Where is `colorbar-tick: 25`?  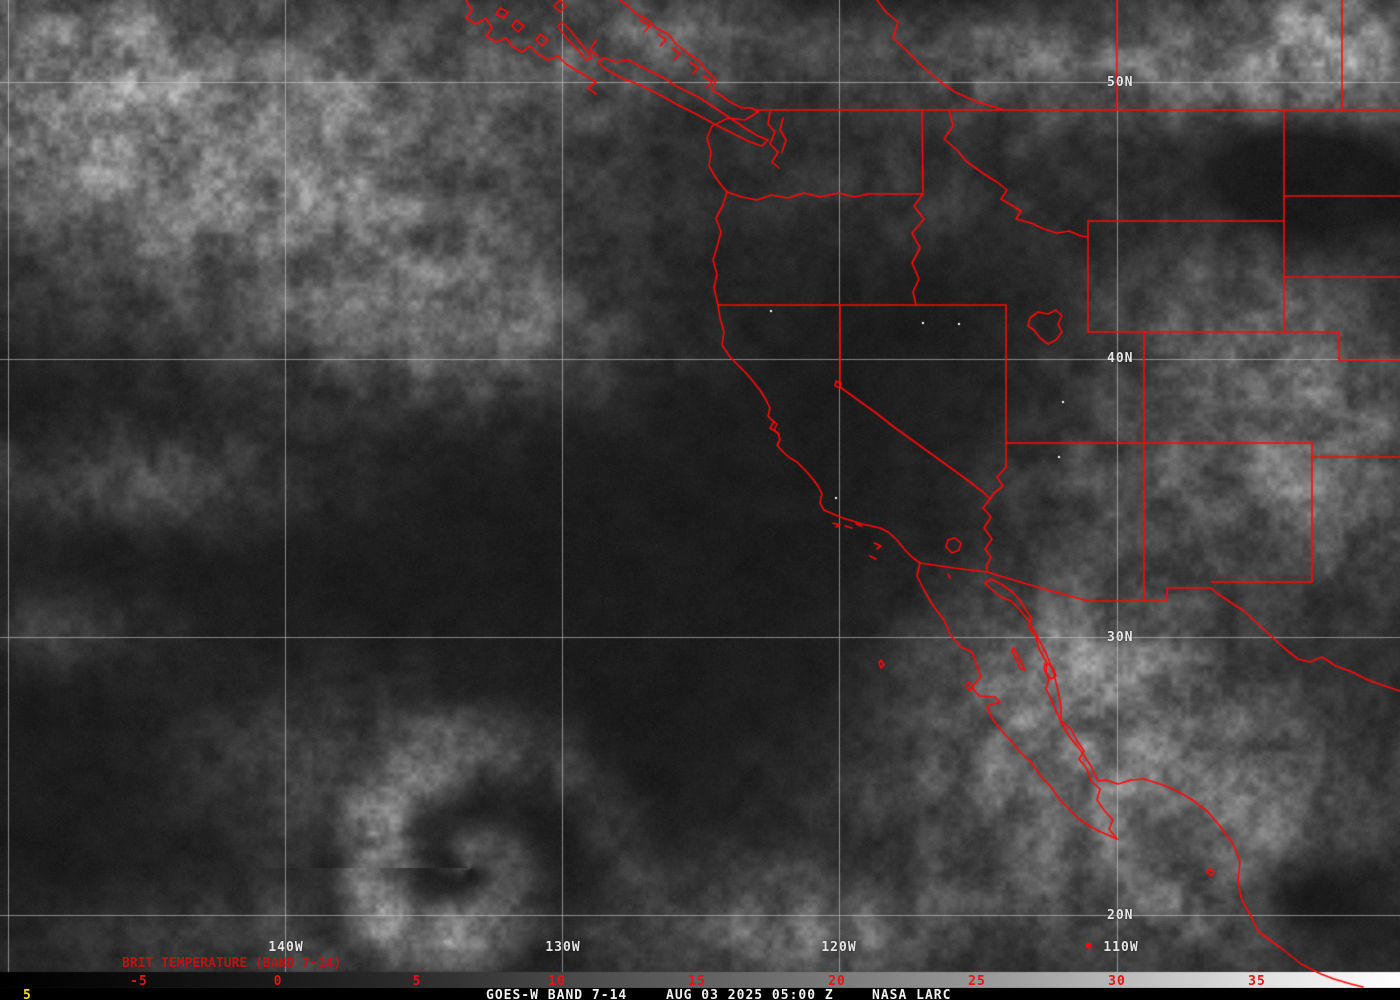 colorbar-tick: 25 is located at coordinates (977, 981).